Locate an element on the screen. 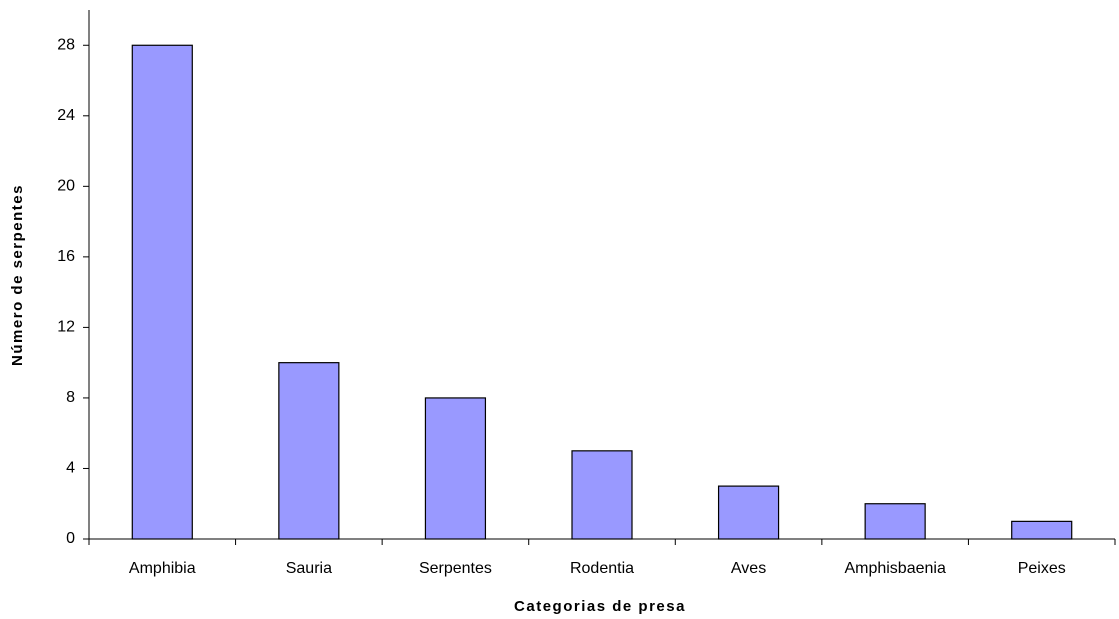 Image resolution: width=1119 pixels, height=619 pixels. x-tick-label: Amphisbaenia is located at coordinates (895, 568).